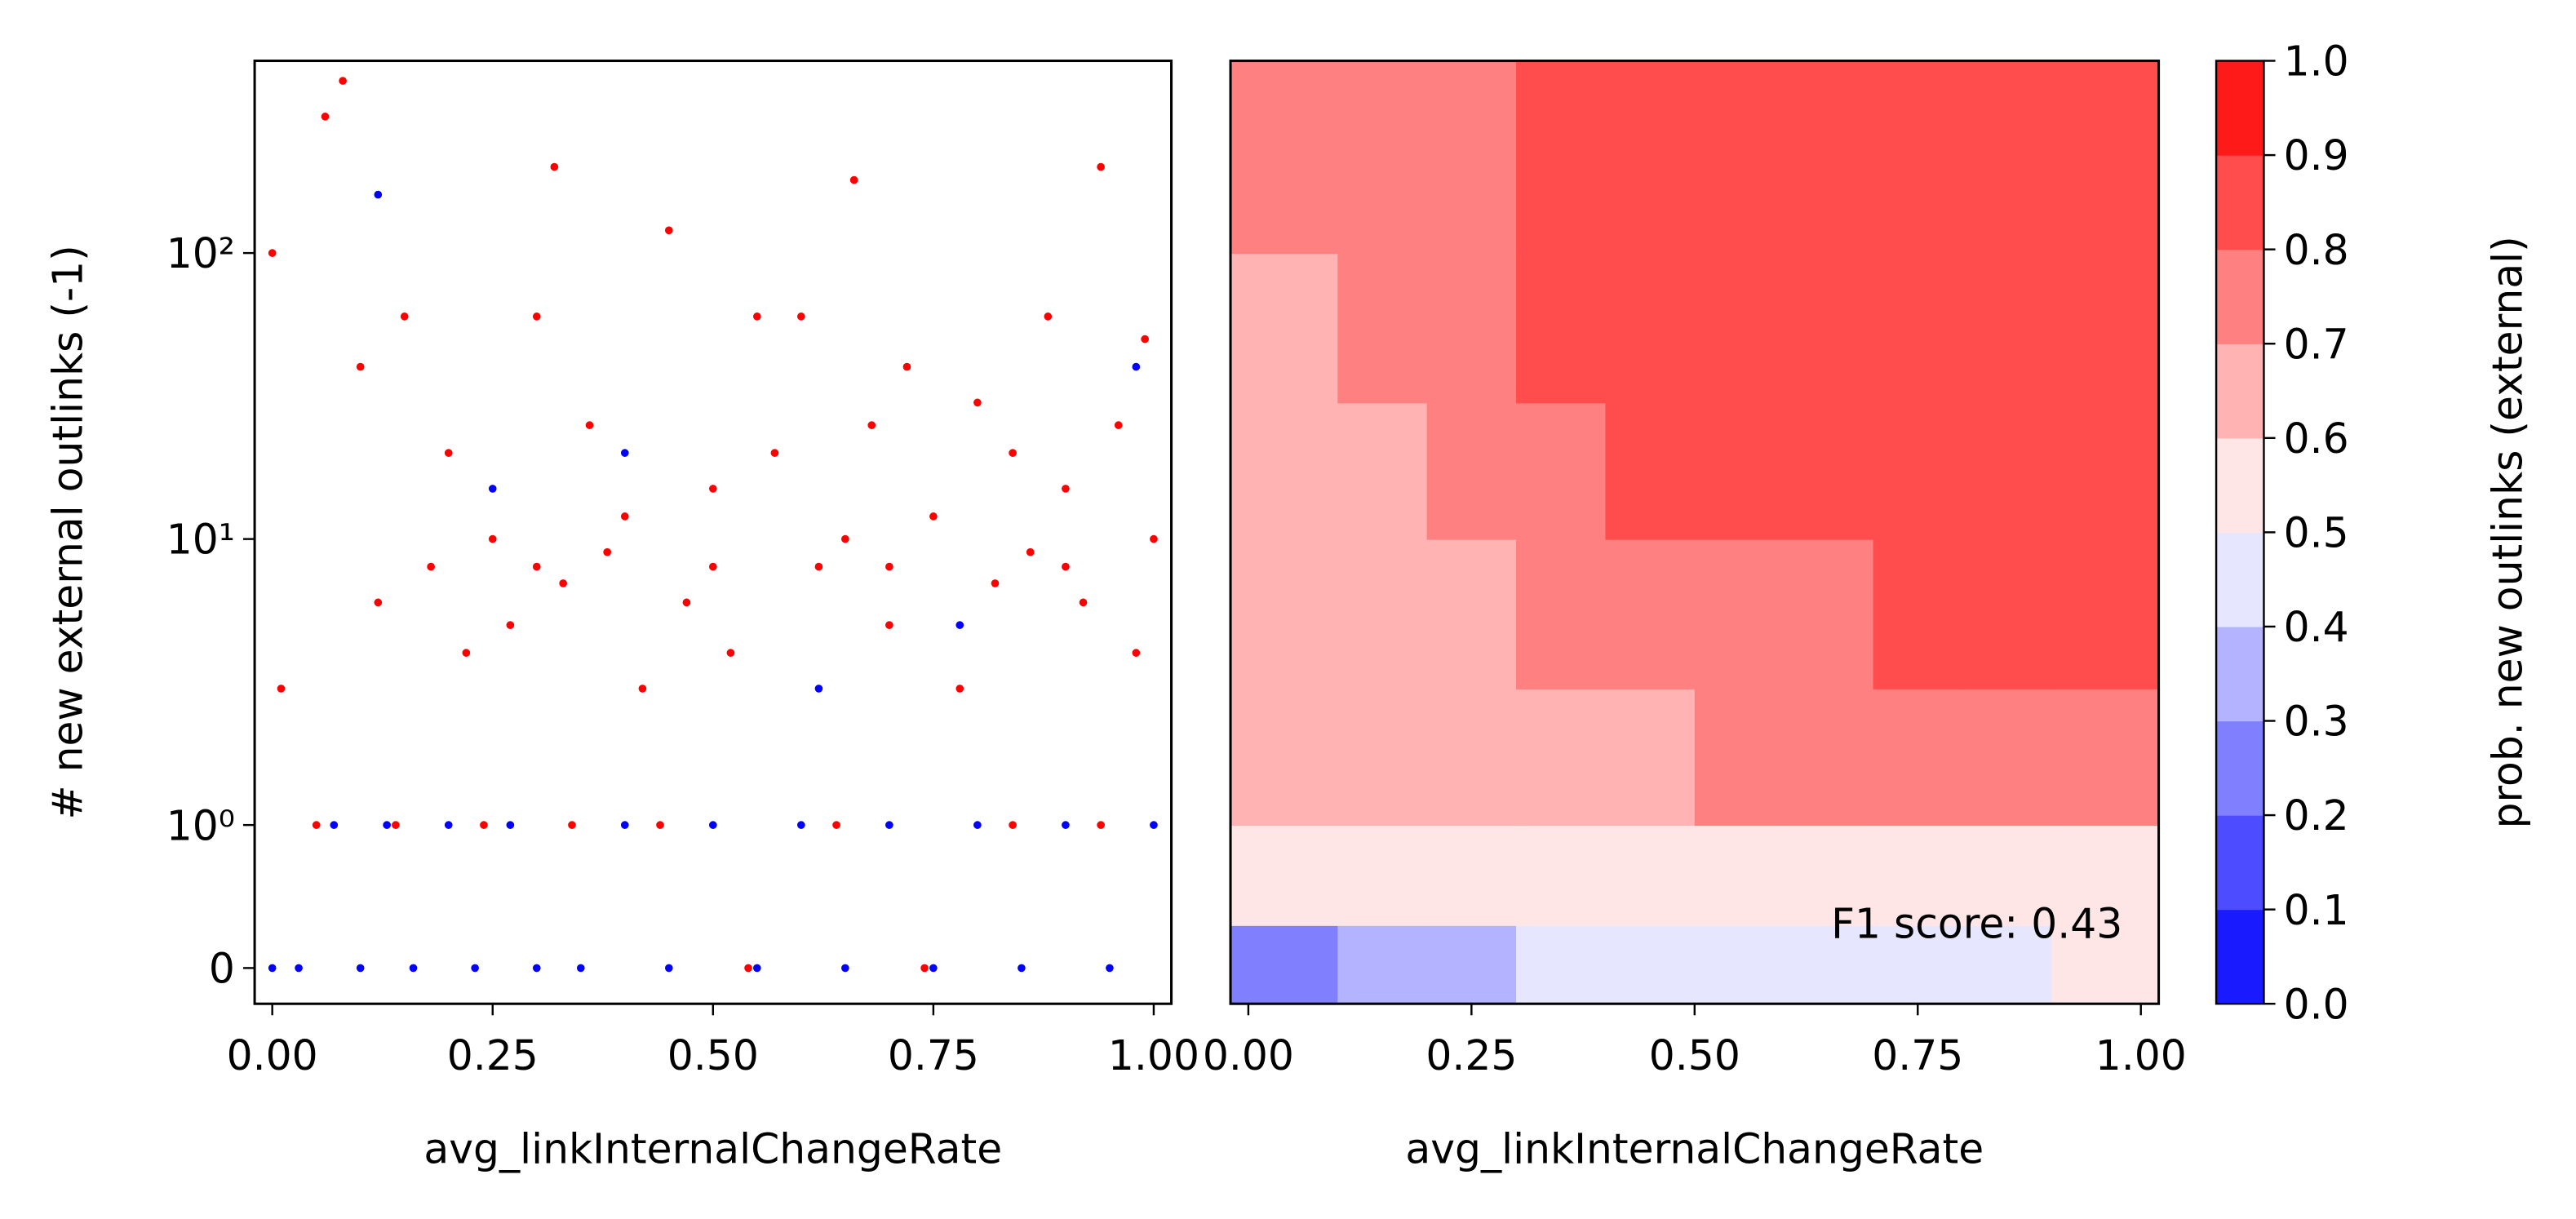 The height and width of the screenshot is (1219, 2576). Describe the element at coordinates (222, 969) in the screenshot. I see `y-tick-label: 0` at that location.